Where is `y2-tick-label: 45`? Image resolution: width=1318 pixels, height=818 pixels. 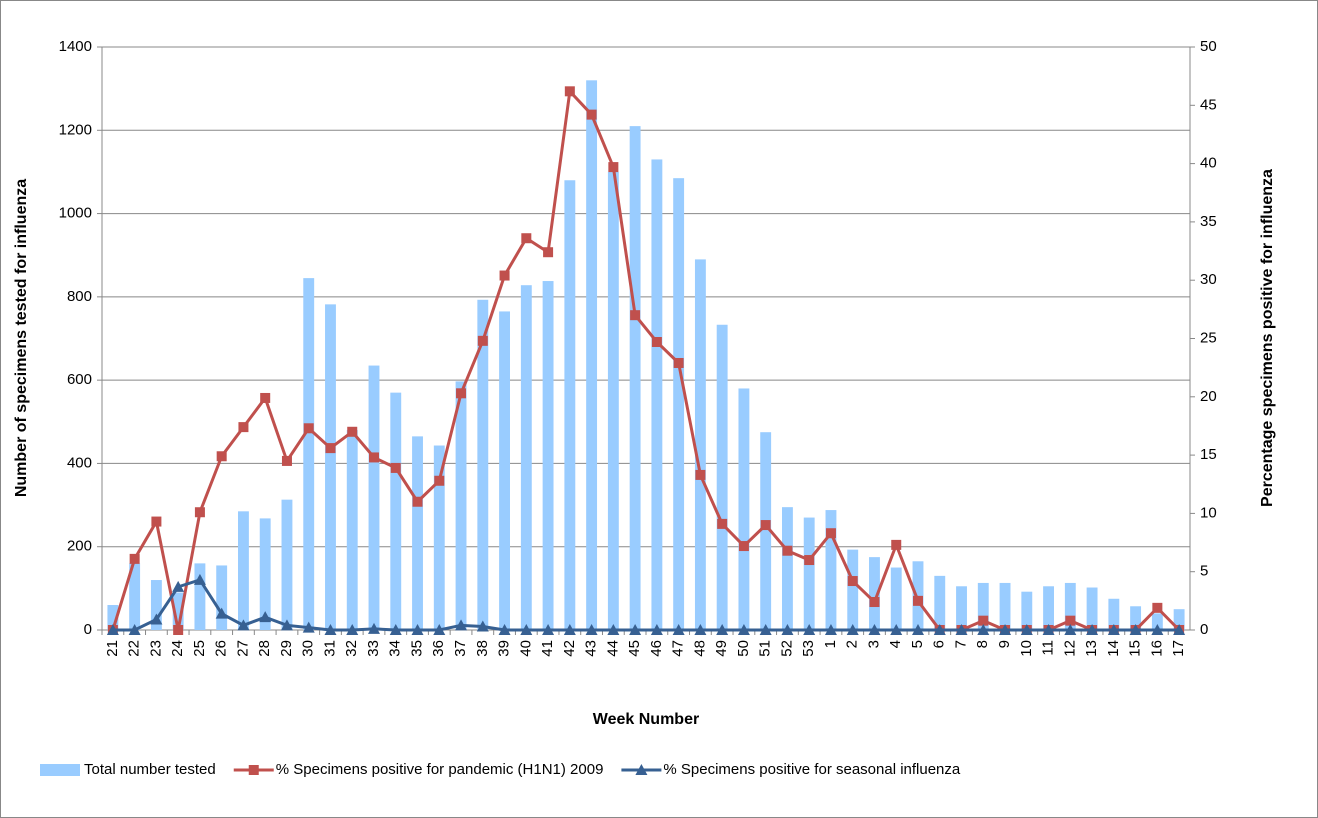 y2-tick-label: 45 is located at coordinates (1208, 104).